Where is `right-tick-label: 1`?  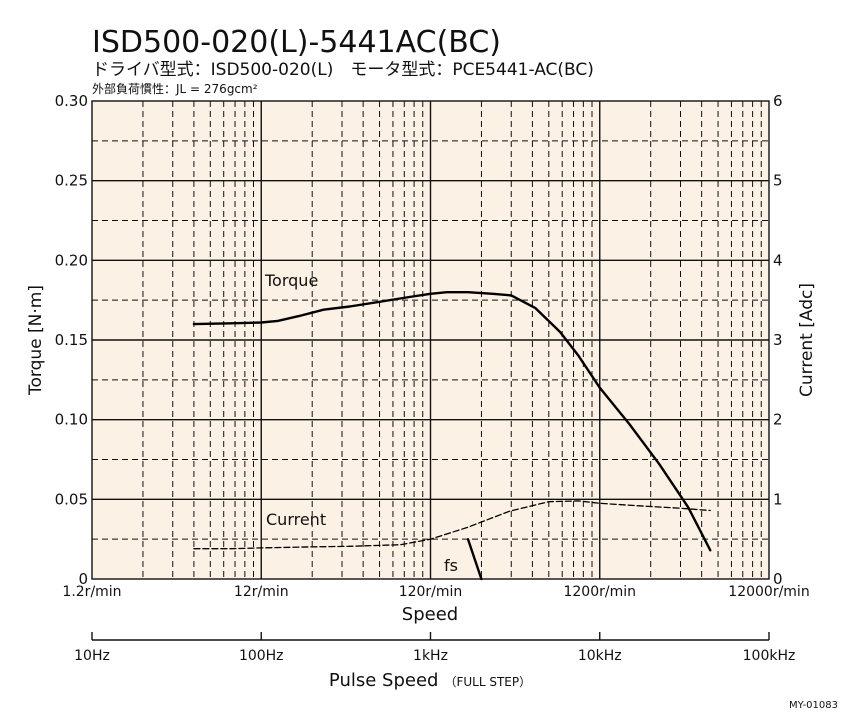 right-tick-label: 1 is located at coordinates (778, 499).